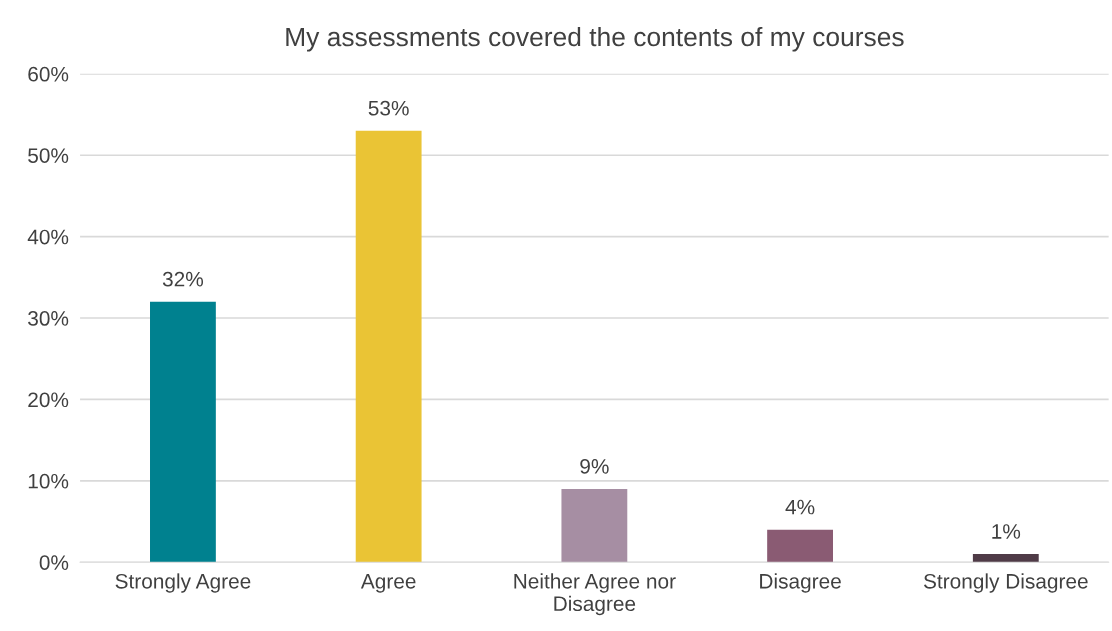 The height and width of the screenshot is (631, 1112). I want to click on chart-title: My assessments covered the contents of my courses, so click(595, 39).